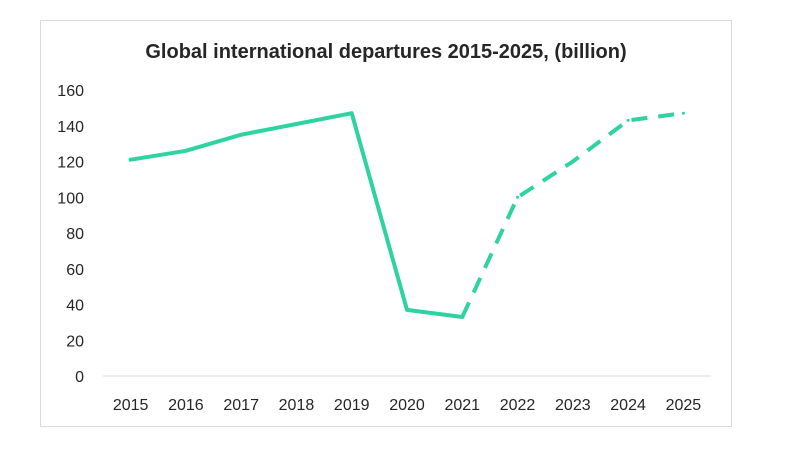 This screenshot has height=451, width=800. I want to click on y-tick-label: 60, so click(75, 270).